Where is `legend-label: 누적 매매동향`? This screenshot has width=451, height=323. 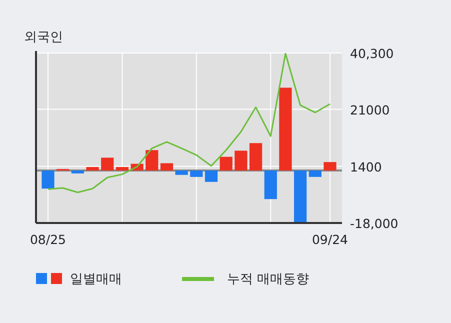 legend-label: 누적 매매동향 is located at coordinates (268, 279).